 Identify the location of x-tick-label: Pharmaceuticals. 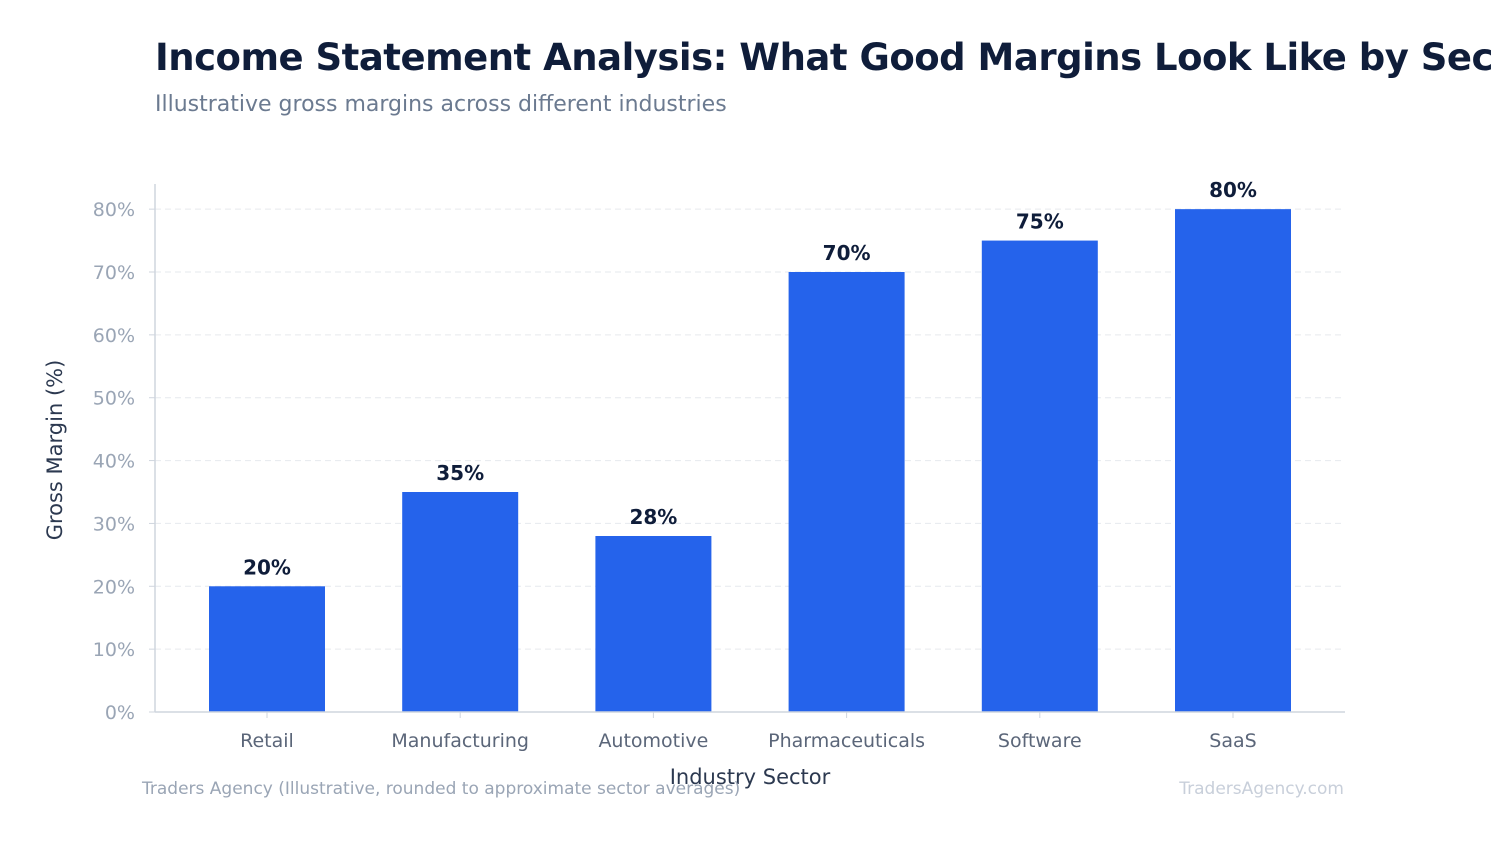
(846, 741).